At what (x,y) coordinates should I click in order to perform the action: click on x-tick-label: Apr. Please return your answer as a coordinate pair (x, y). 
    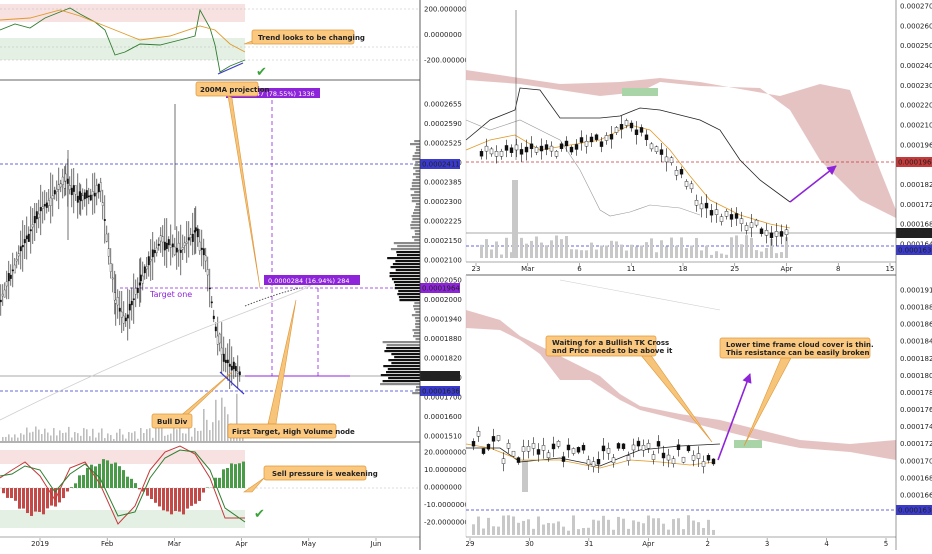
    Looking at the image, I should click on (242, 544).